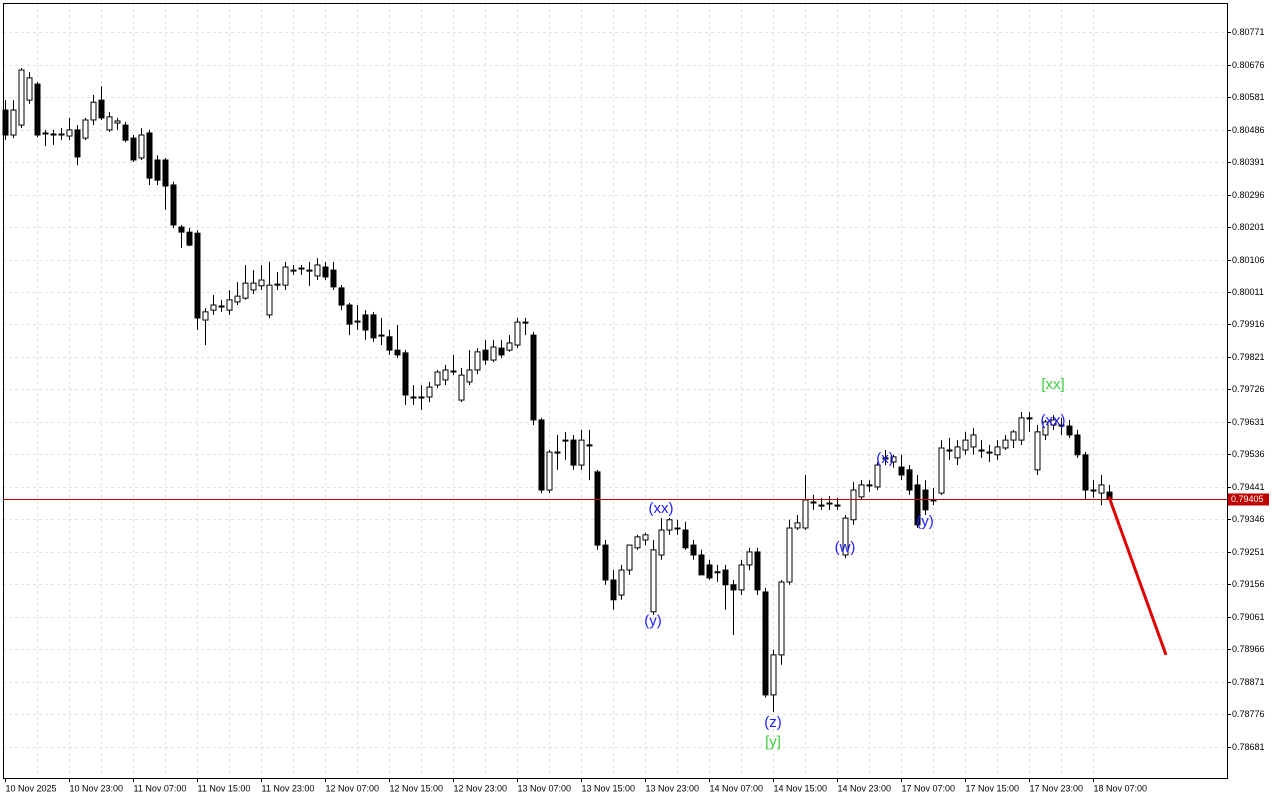 Image resolution: width=1280 pixels, height=800 pixels. What do you see at coordinates (545, 788) in the screenshot?
I see `x-tick-label: 13 Nov 07:00` at bounding box center [545, 788].